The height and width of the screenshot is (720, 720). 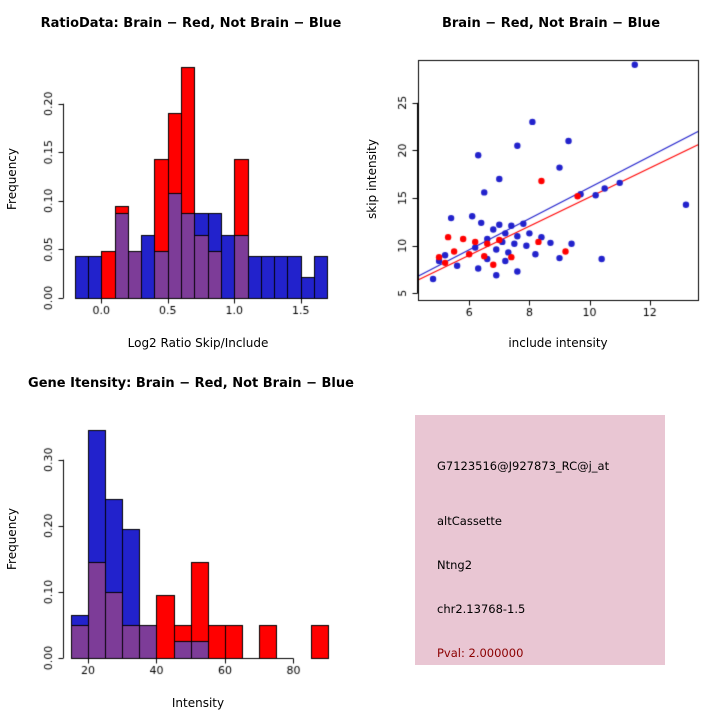 What do you see at coordinates (12, 179) in the screenshot?
I see `ratio-histogram-ylabel: Frequency` at bounding box center [12, 179].